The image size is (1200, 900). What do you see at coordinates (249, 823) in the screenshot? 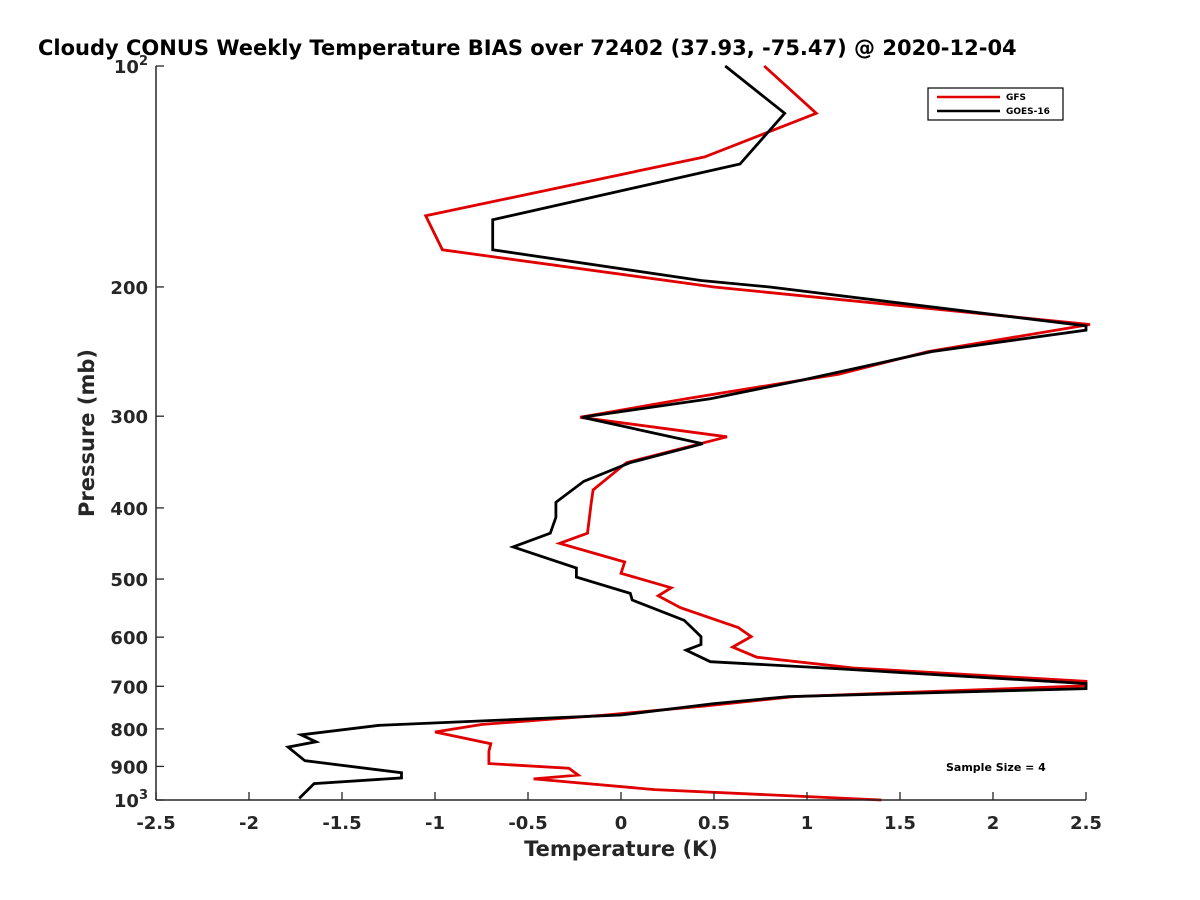
I see `x-tick-label: -2` at bounding box center [249, 823].